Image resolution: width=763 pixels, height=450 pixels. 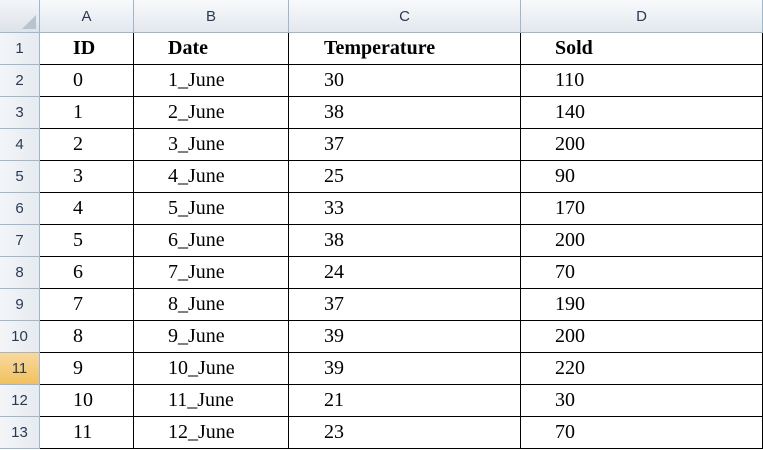 What do you see at coordinates (211, 401) in the screenshot?
I see `table-cell-b12: 11_June` at bounding box center [211, 401].